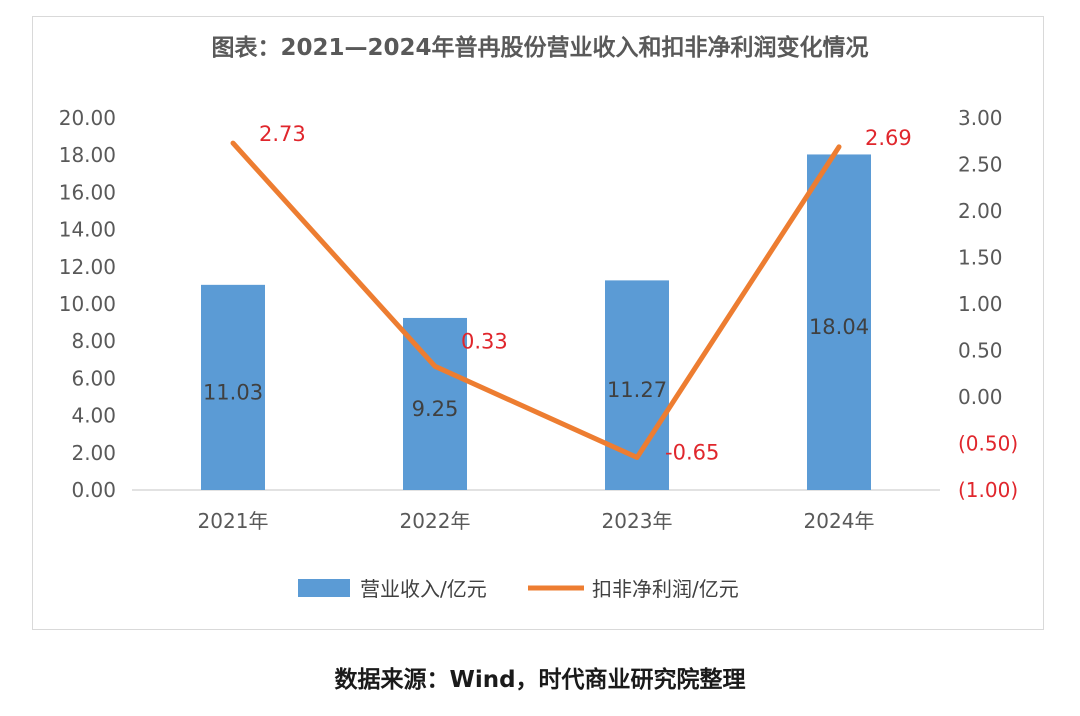  Describe the element at coordinates (324, 588) in the screenshot. I see `legend-swatch-bar` at that location.